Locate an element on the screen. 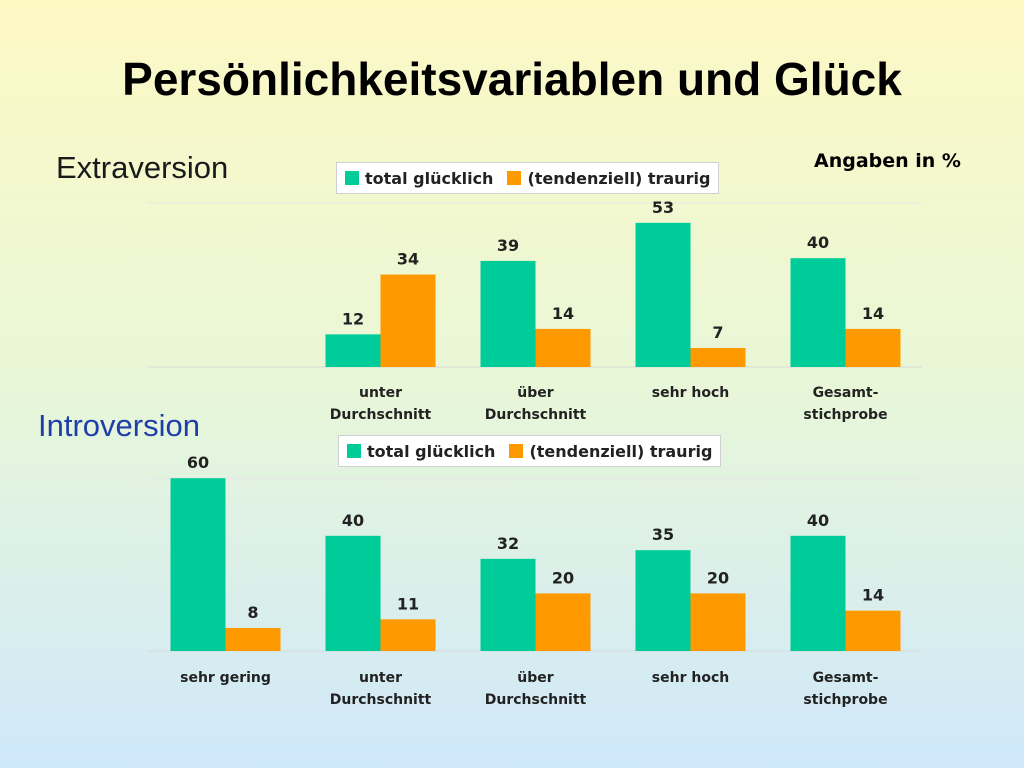 The image size is (1024, 768). category-label-5: Gesamt- is located at coordinates (846, 678).